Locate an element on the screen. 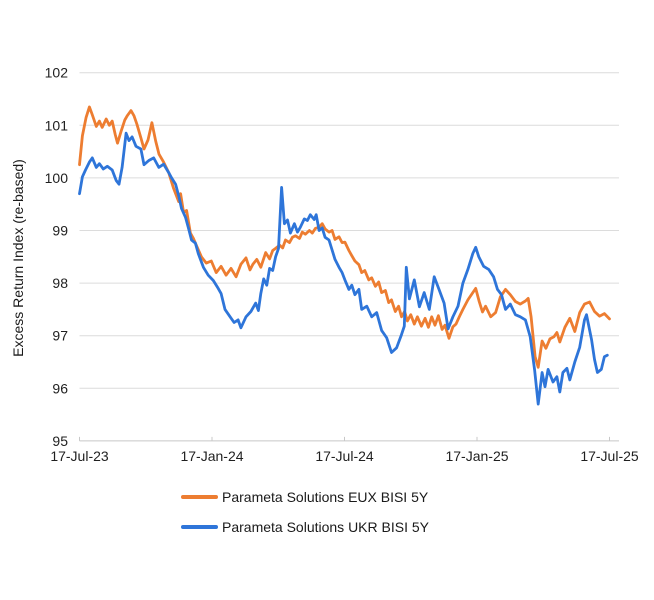 This screenshot has height=600, width=654. y-tick-label-99: 99 is located at coordinates (60, 231).